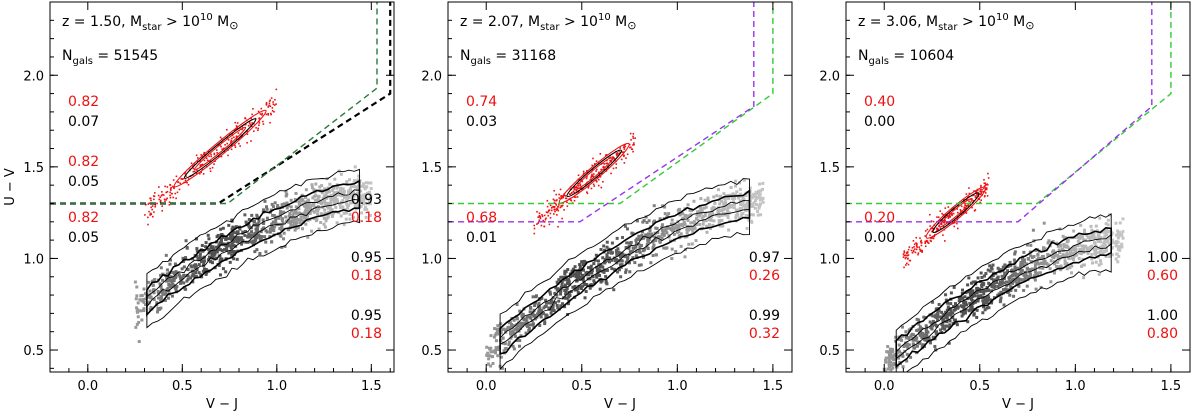 The width and height of the screenshot is (1200, 416). I want to click on y-tick-label: 1.0, so click(431, 259).